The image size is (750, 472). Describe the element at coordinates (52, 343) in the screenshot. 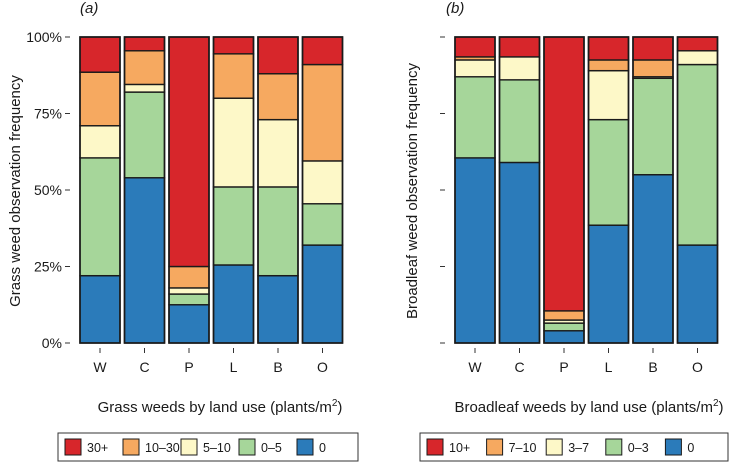

I see `panel-a-y-tick-label: 0%` at that location.